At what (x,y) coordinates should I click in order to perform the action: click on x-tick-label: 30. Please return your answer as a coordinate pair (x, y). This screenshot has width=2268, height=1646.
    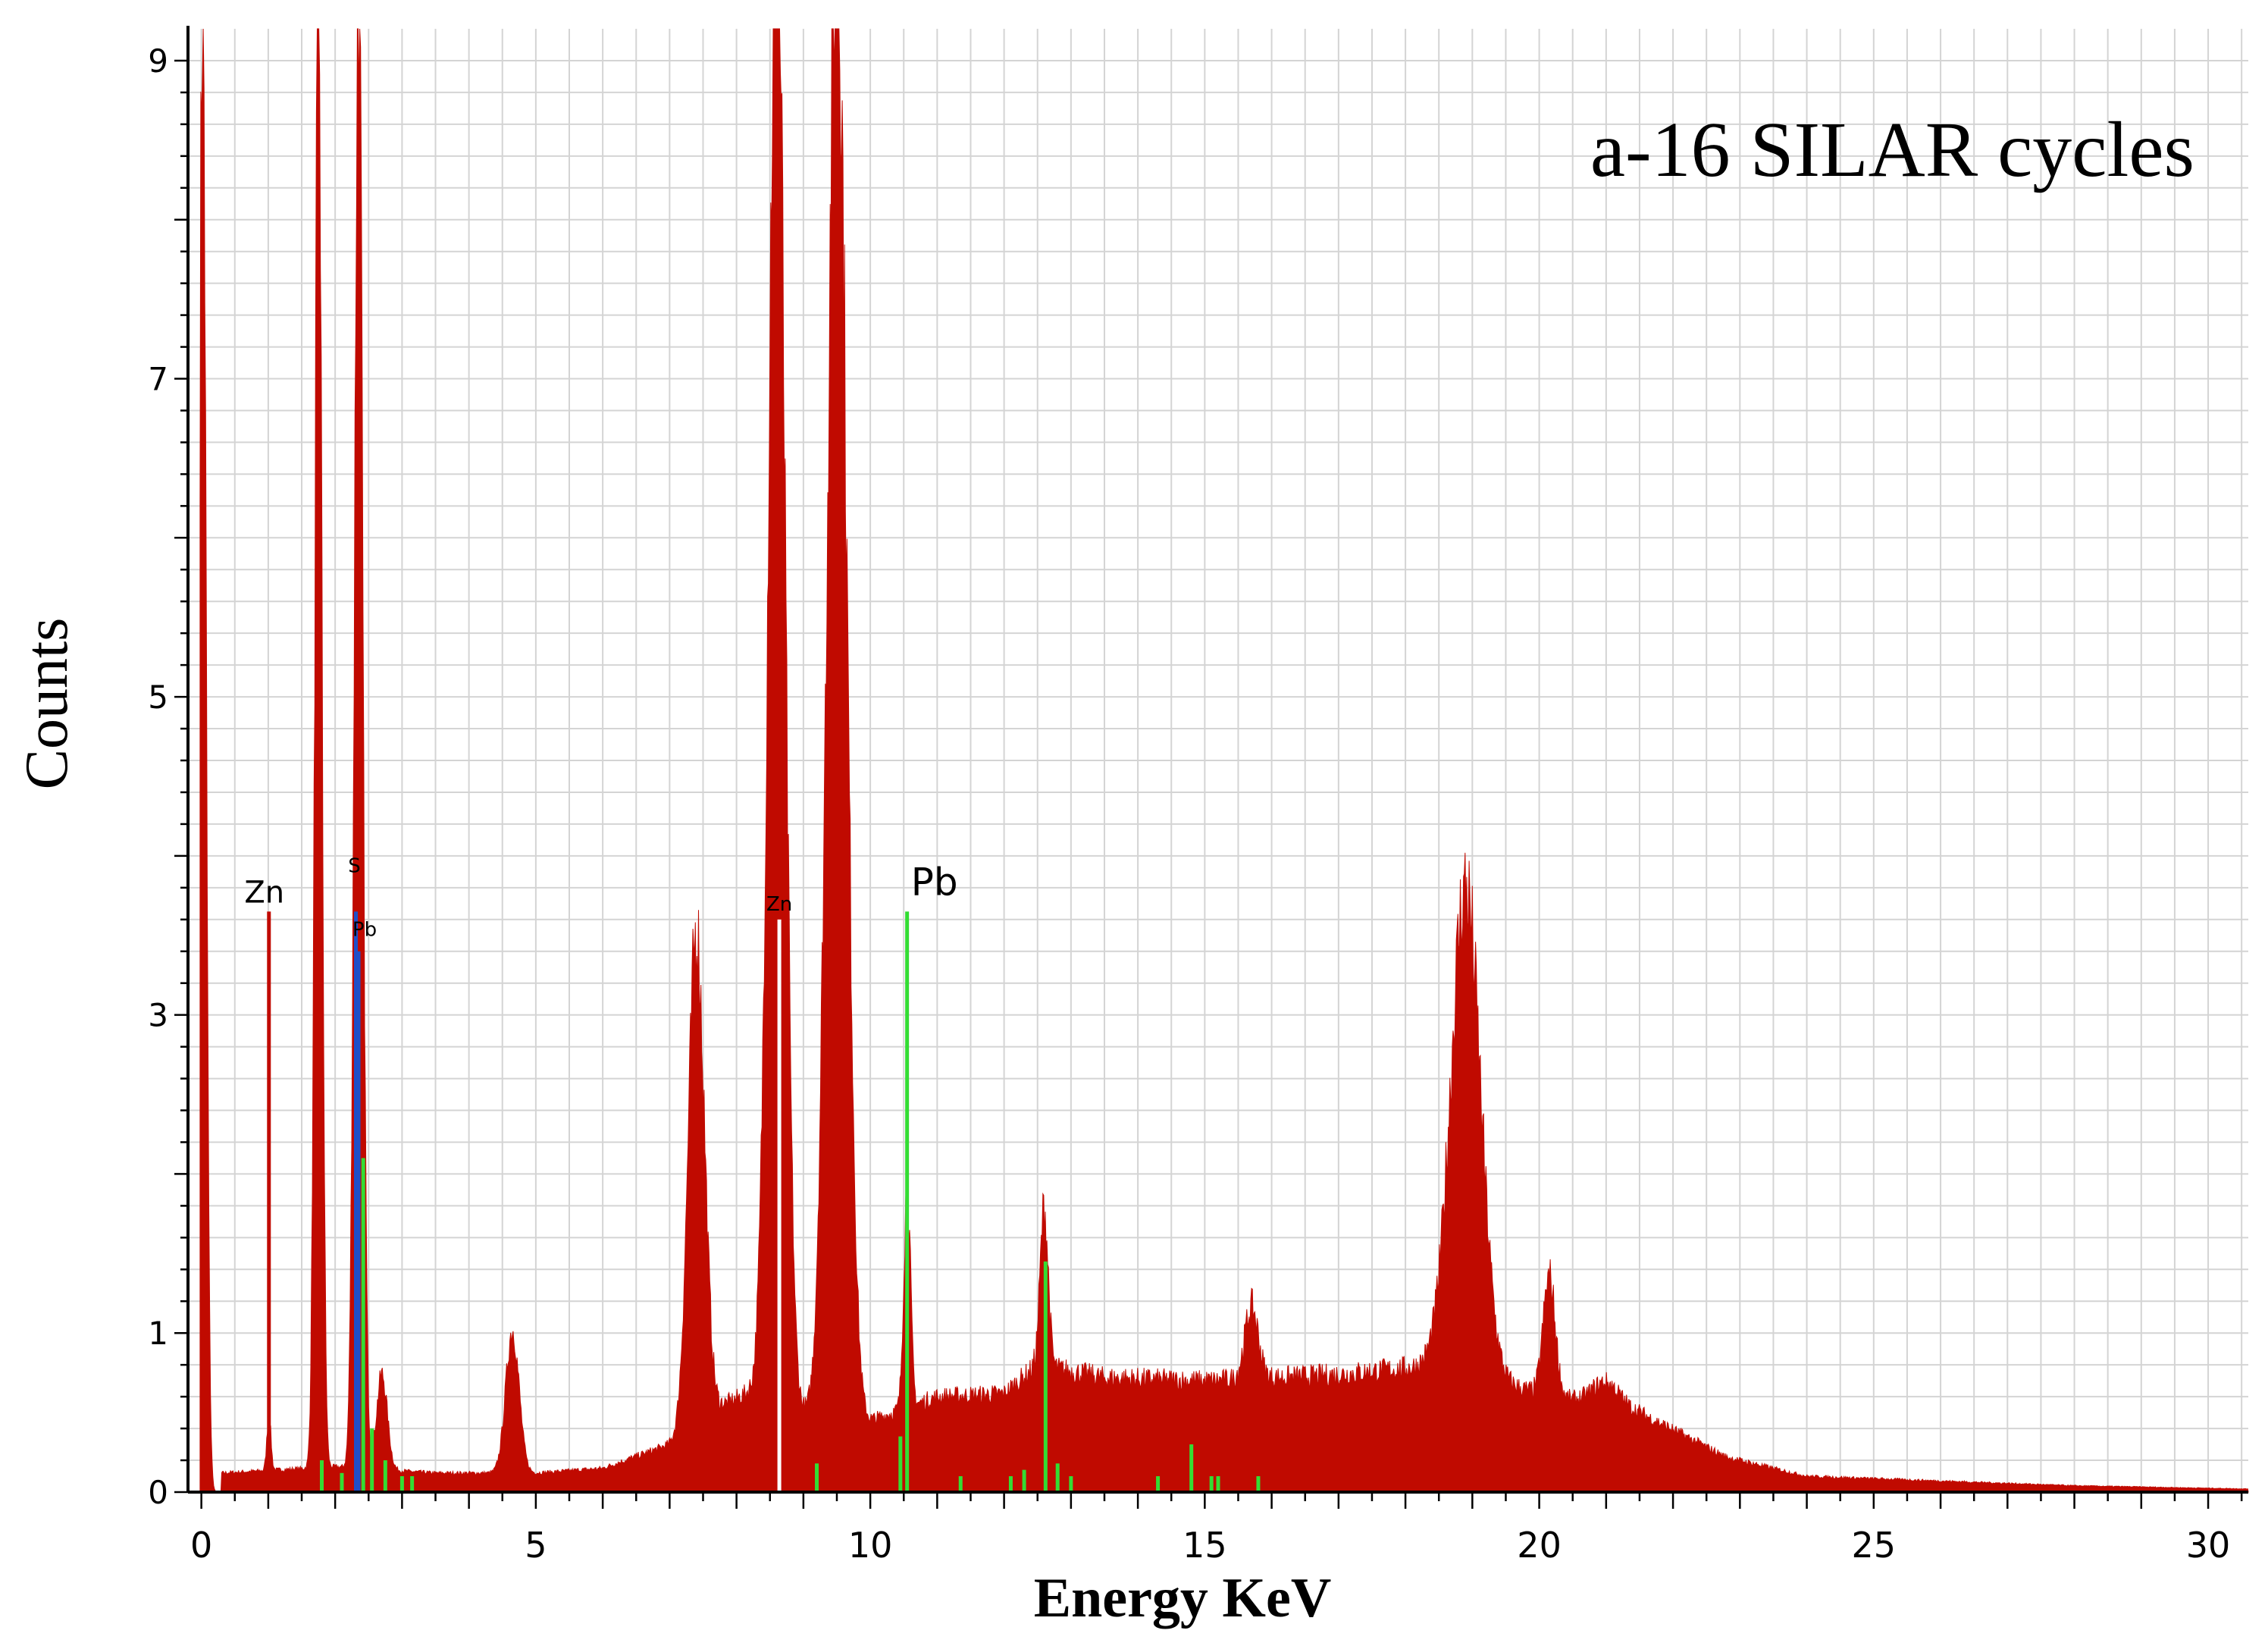
    Looking at the image, I should click on (2208, 1545).